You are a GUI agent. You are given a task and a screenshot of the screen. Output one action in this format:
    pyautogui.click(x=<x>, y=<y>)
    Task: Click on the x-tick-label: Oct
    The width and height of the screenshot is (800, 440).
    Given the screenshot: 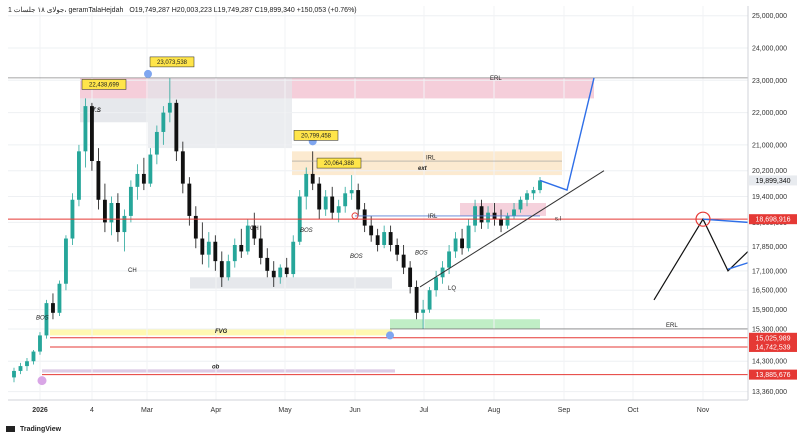 What is the action you would take?
    pyautogui.click(x=633, y=410)
    